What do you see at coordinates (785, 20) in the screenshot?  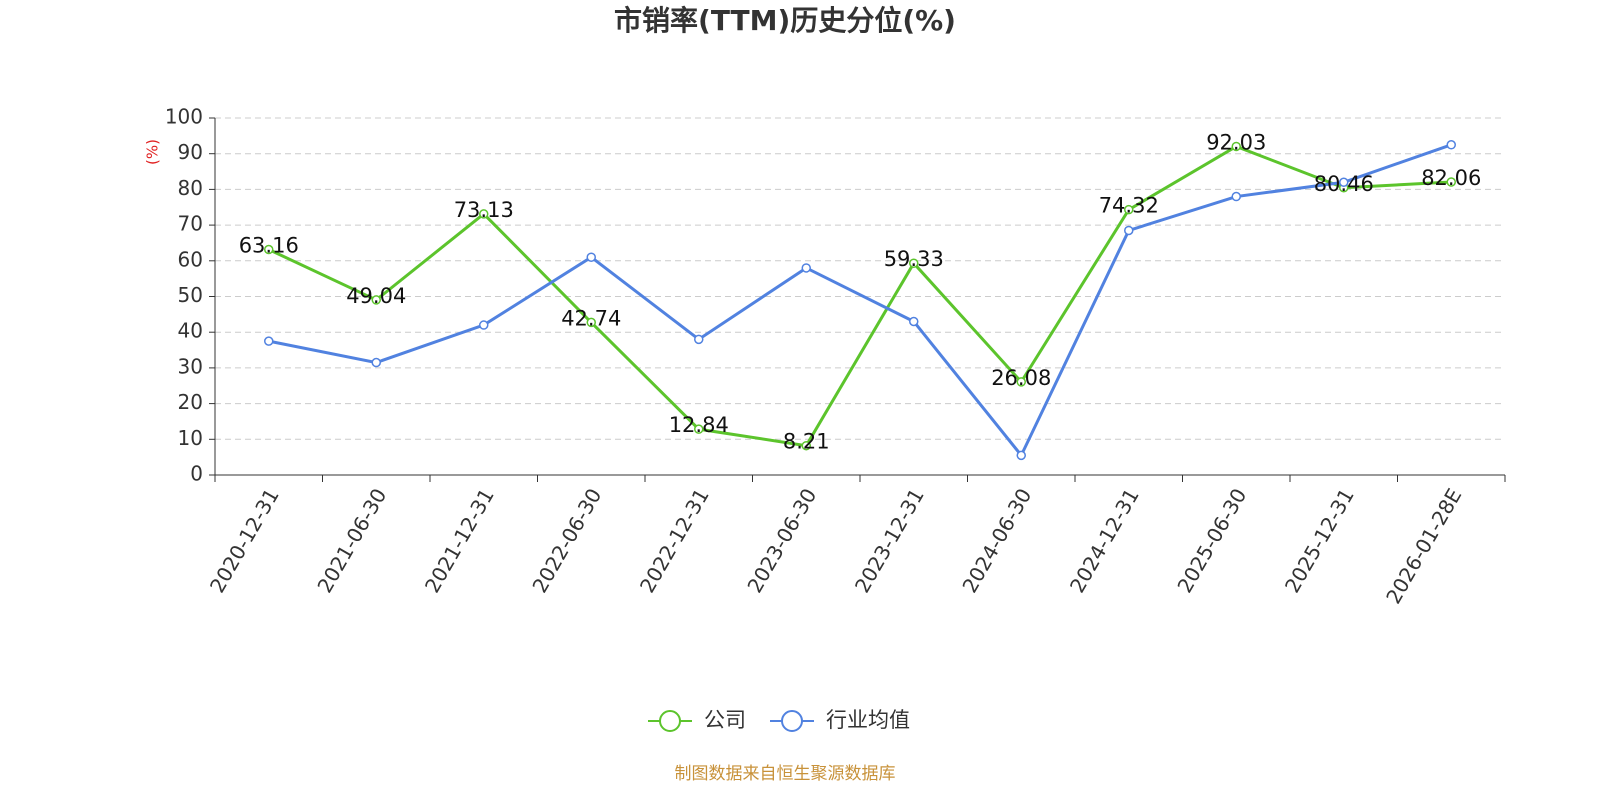 I see `chart-title: 市销率(TTM)历史分位(%)` at bounding box center [785, 20].